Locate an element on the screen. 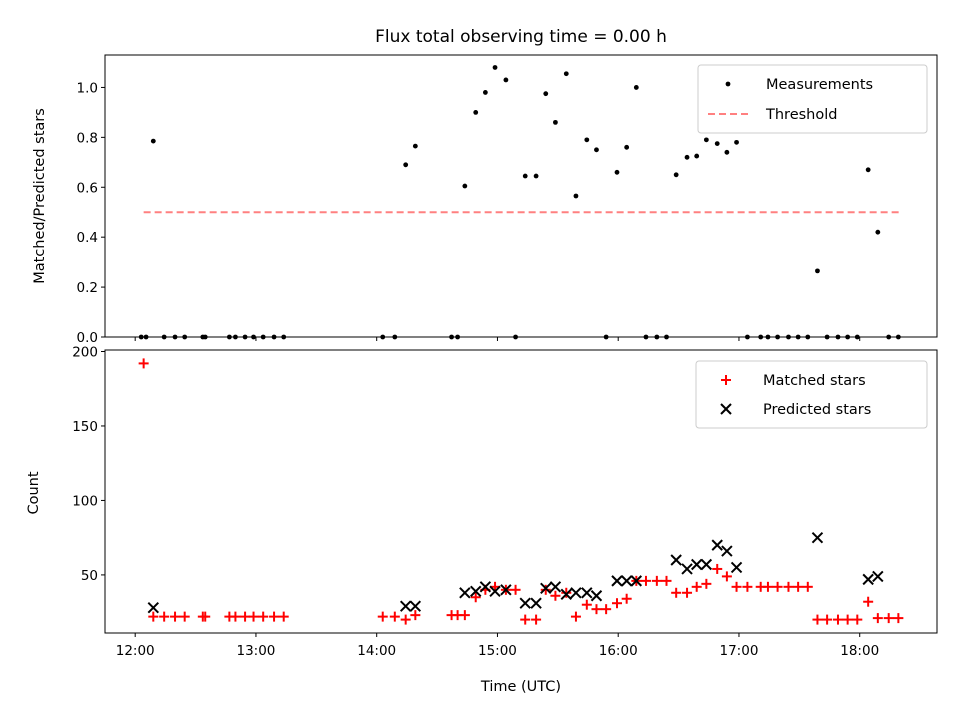 The image size is (960, 720). count-x-axis-label: Time (UTC) is located at coordinates (520, 687).